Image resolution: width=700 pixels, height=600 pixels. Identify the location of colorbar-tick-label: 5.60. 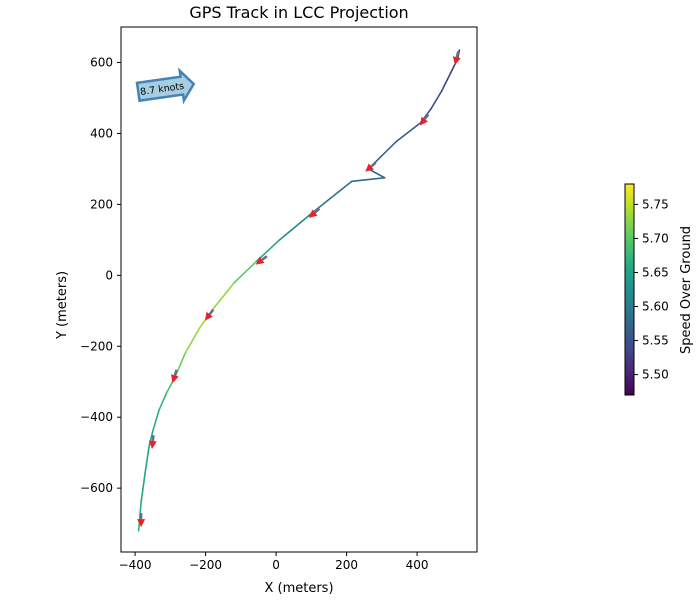
(655, 307).